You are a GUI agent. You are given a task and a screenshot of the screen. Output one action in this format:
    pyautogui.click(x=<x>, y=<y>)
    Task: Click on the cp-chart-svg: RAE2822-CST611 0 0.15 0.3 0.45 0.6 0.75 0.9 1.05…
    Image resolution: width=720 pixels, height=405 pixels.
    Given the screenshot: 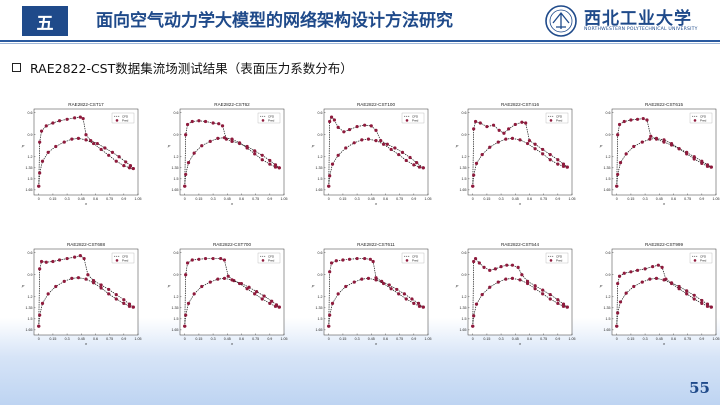 What is the action you would take?
    pyautogui.click(x=372, y=294)
    